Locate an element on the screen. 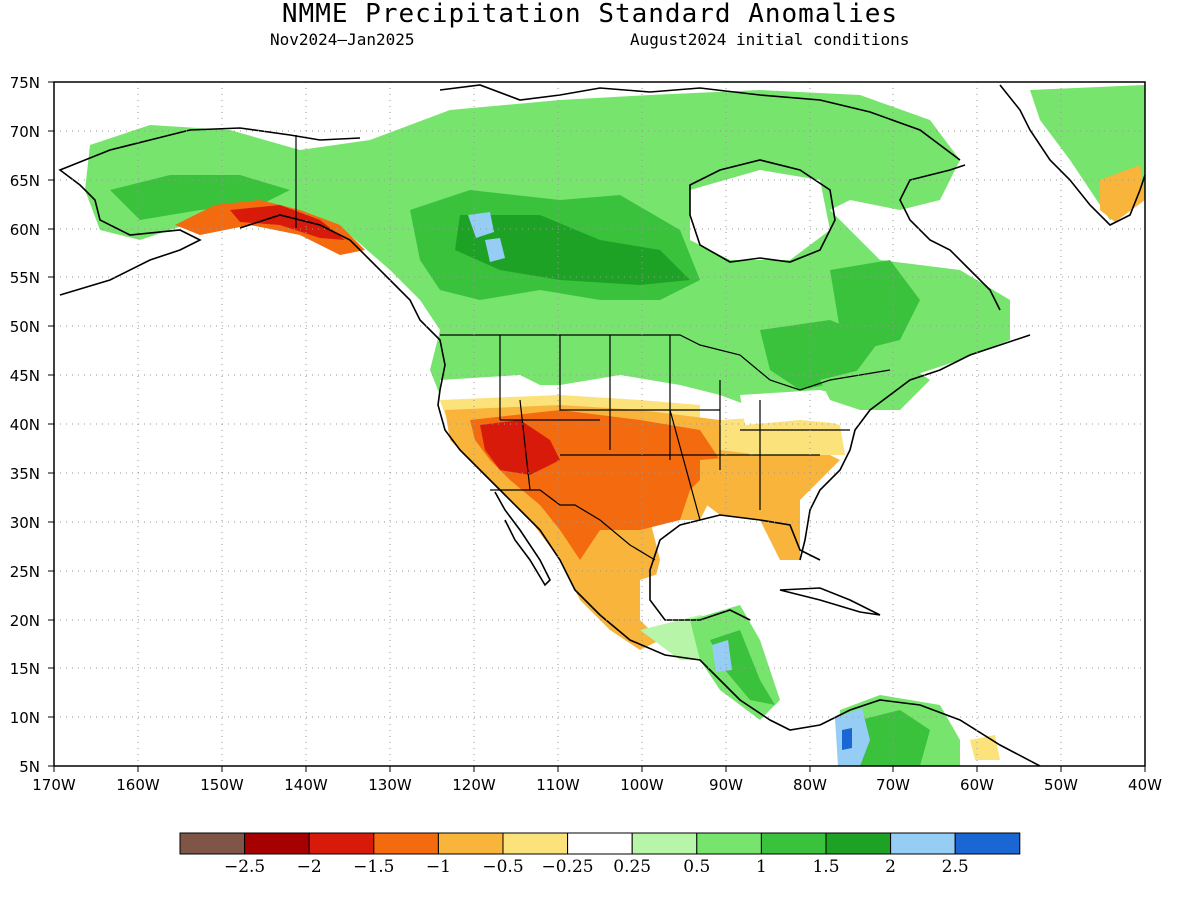 Image resolution: width=1200 pixels, height=900 pixels. coastline-south-america is located at coordinates (930, 732).